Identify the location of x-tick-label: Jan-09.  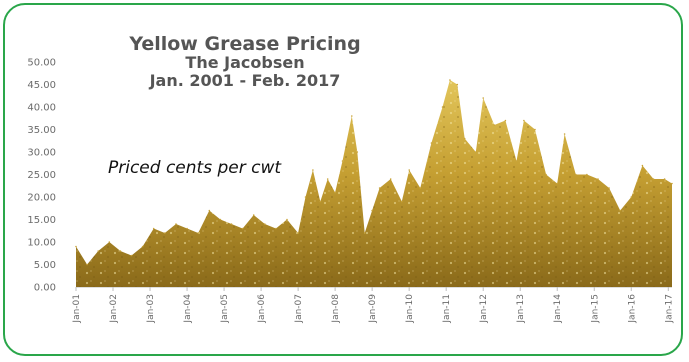
(373, 309).